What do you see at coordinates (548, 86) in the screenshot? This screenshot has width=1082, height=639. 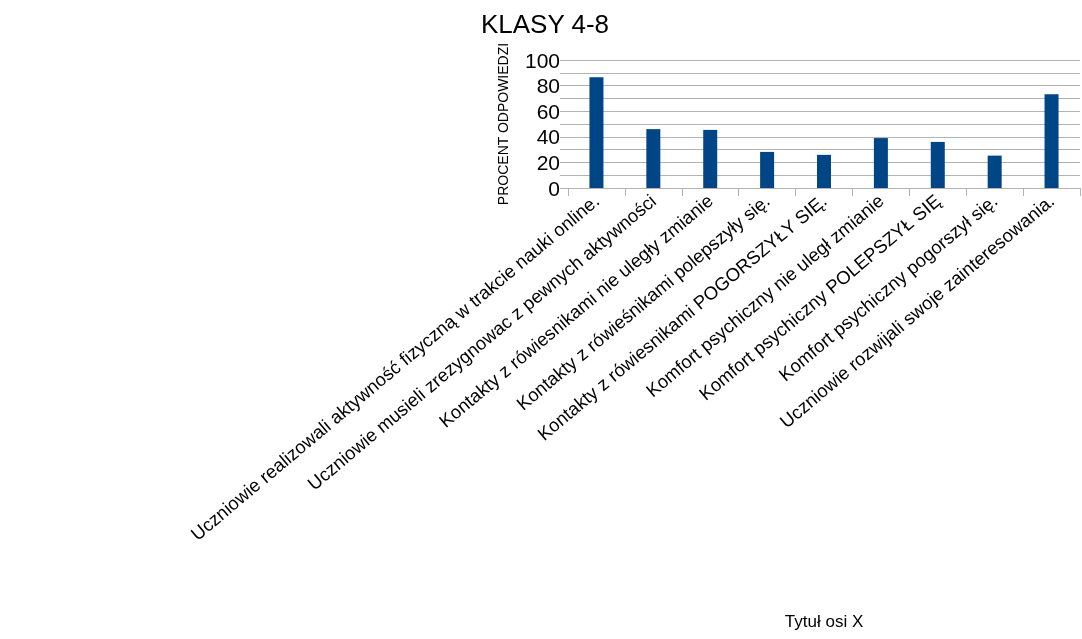 I see `y-tick-label: 80` at bounding box center [548, 86].